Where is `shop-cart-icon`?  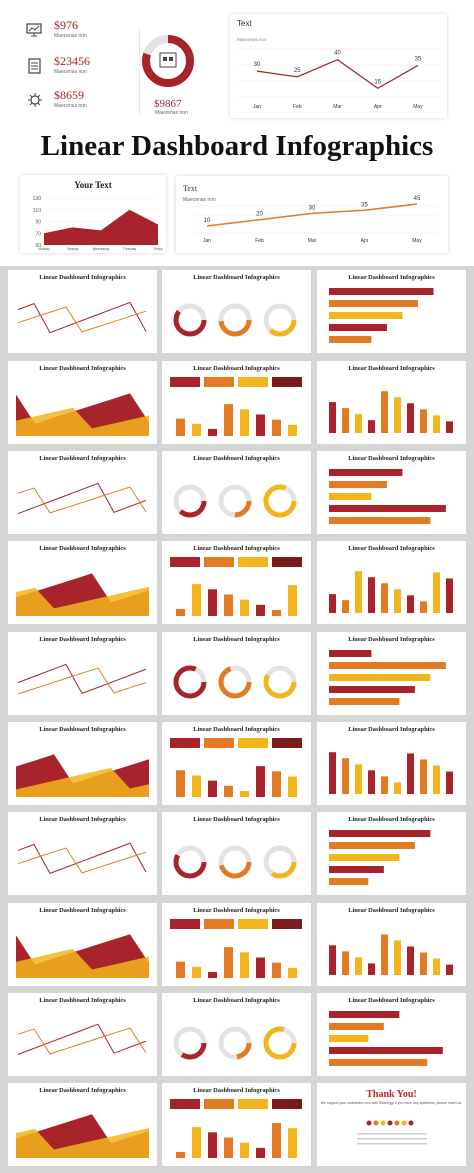 shop-cart-icon is located at coordinates (168, 60).